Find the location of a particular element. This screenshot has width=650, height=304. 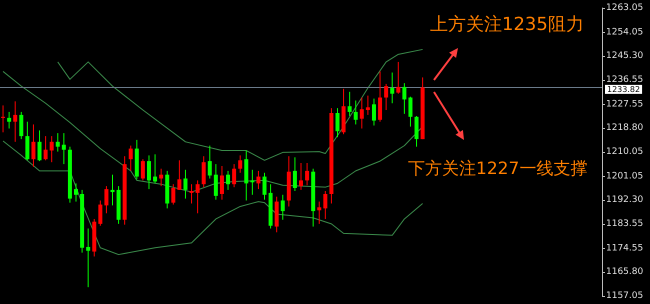

y-tick-label: 1201.05 is located at coordinates (625, 176).